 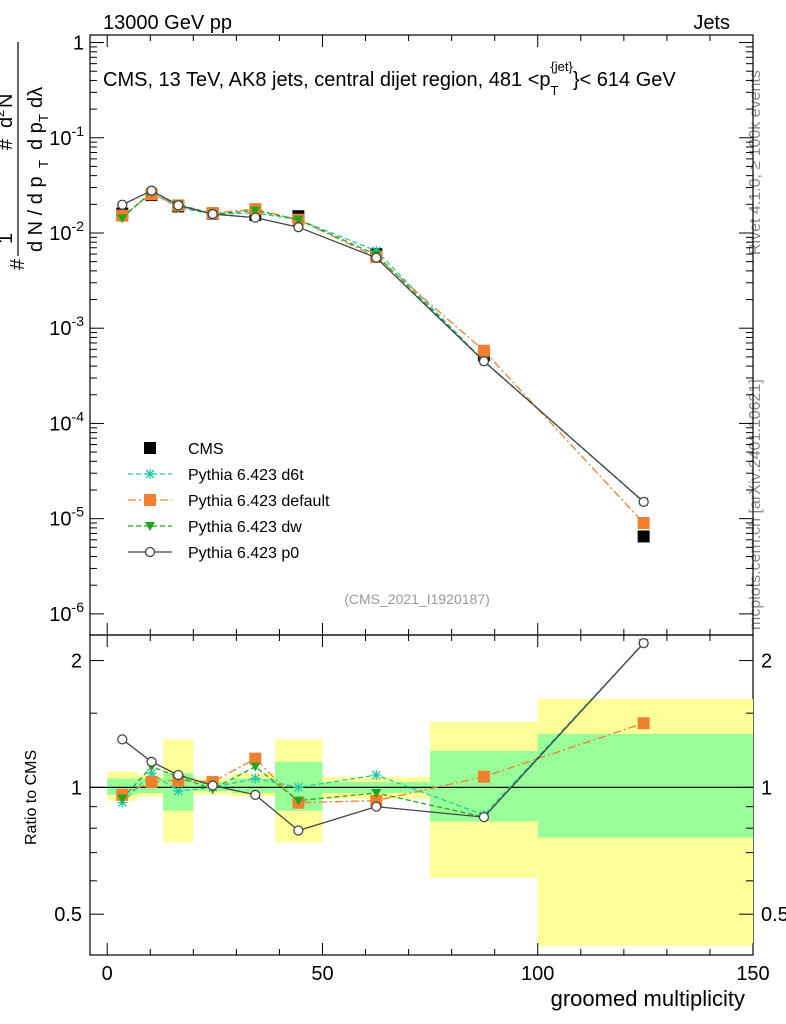 I want to click on legend-label: Pythia 6.423 d6t, so click(x=246, y=475).